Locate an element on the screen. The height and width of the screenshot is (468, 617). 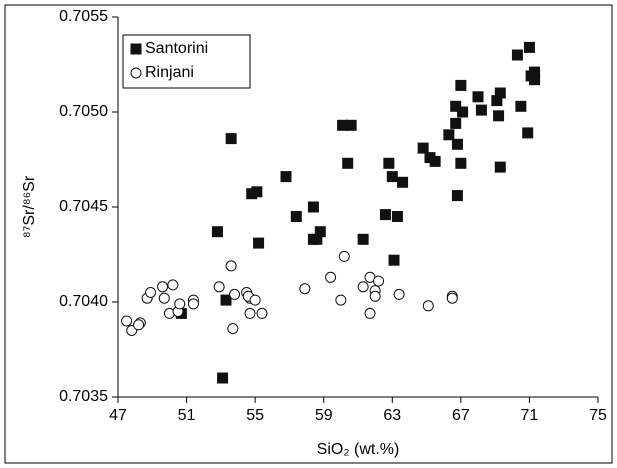
y-tick-label: 0.7050 is located at coordinates (83, 111).